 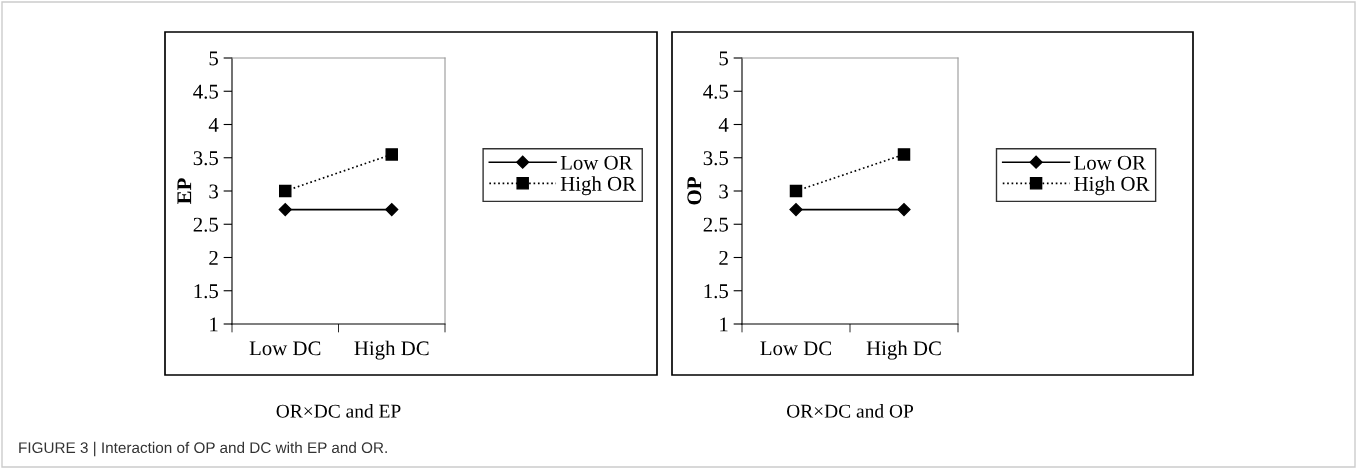 What do you see at coordinates (694, 191) in the screenshot?
I see `y-axis-title: OP` at bounding box center [694, 191].